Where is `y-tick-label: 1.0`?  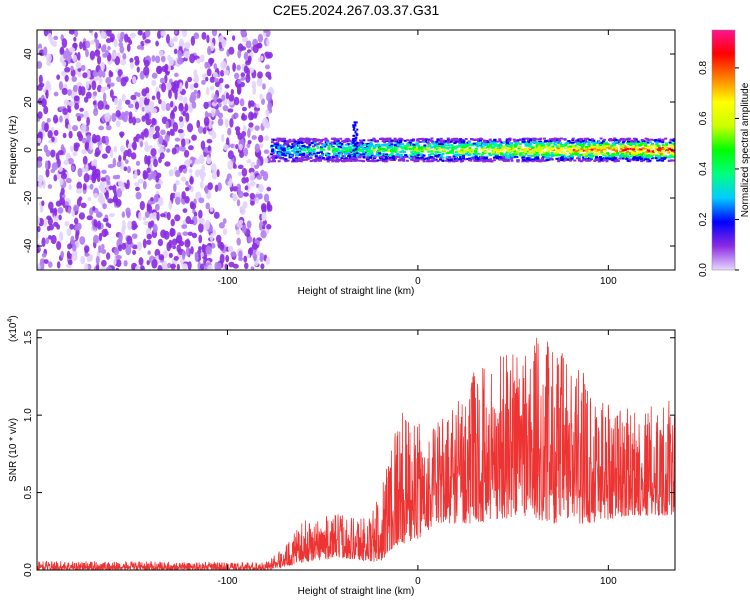 y-tick-label: 1.0 is located at coordinates (28, 415).